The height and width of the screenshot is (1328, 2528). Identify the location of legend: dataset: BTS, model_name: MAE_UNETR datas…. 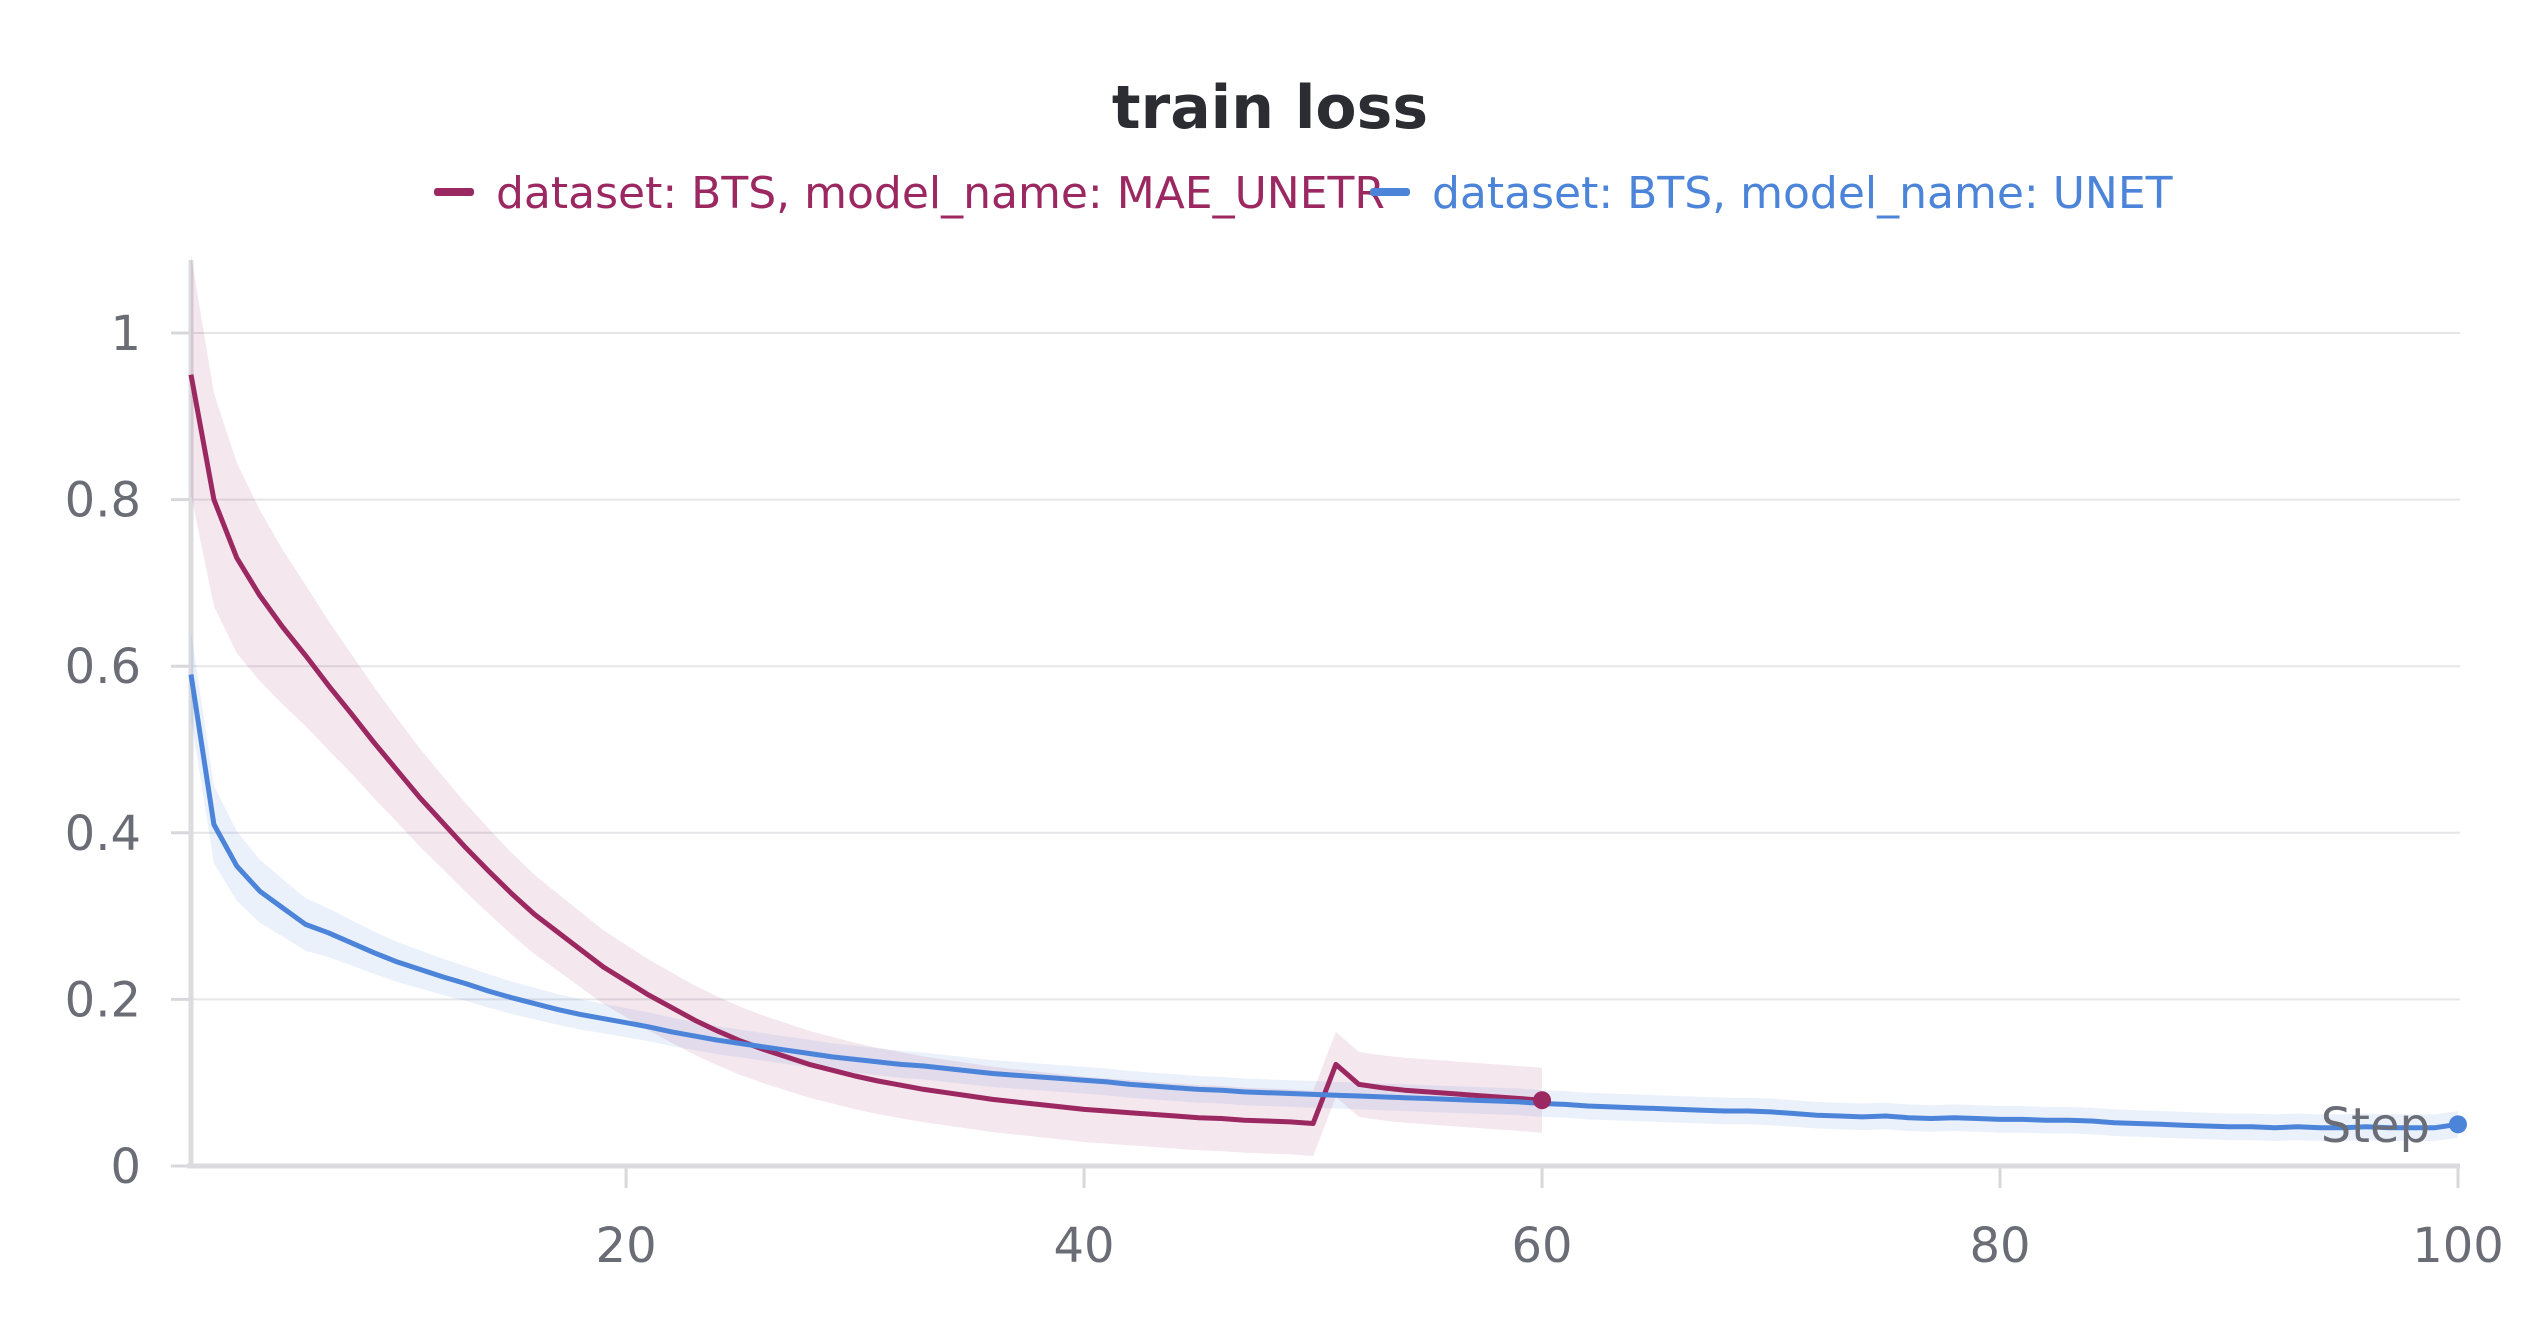
(1303, 193).